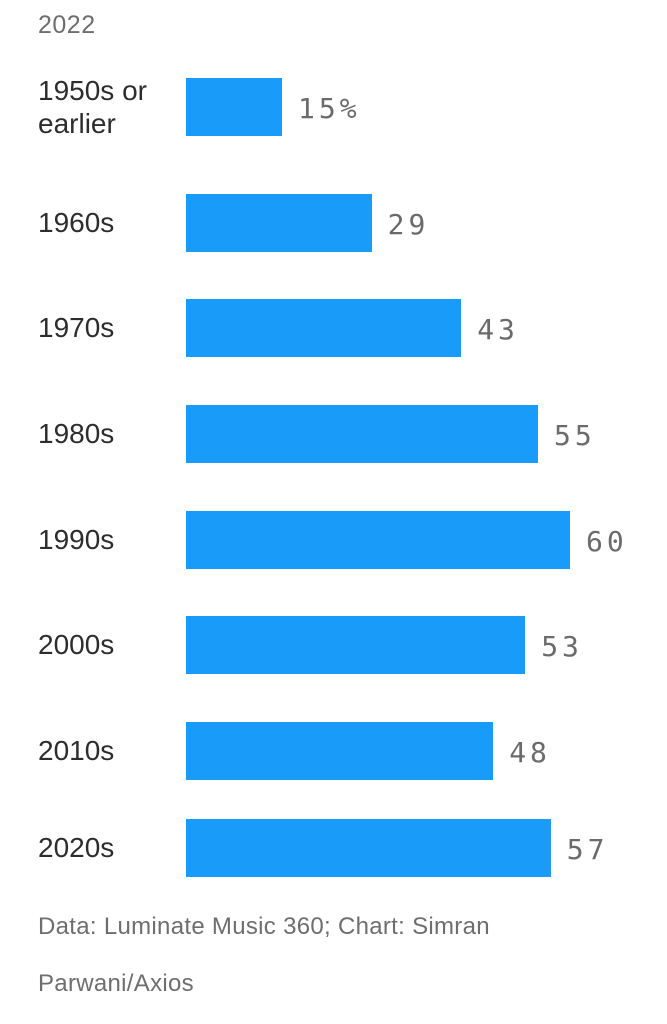 Image resolution: width=667 pixels, height=1024 pixels. Describe the element at coordinates (76, 645) in the screenshot. I see `category-label: 2000s` at that location.